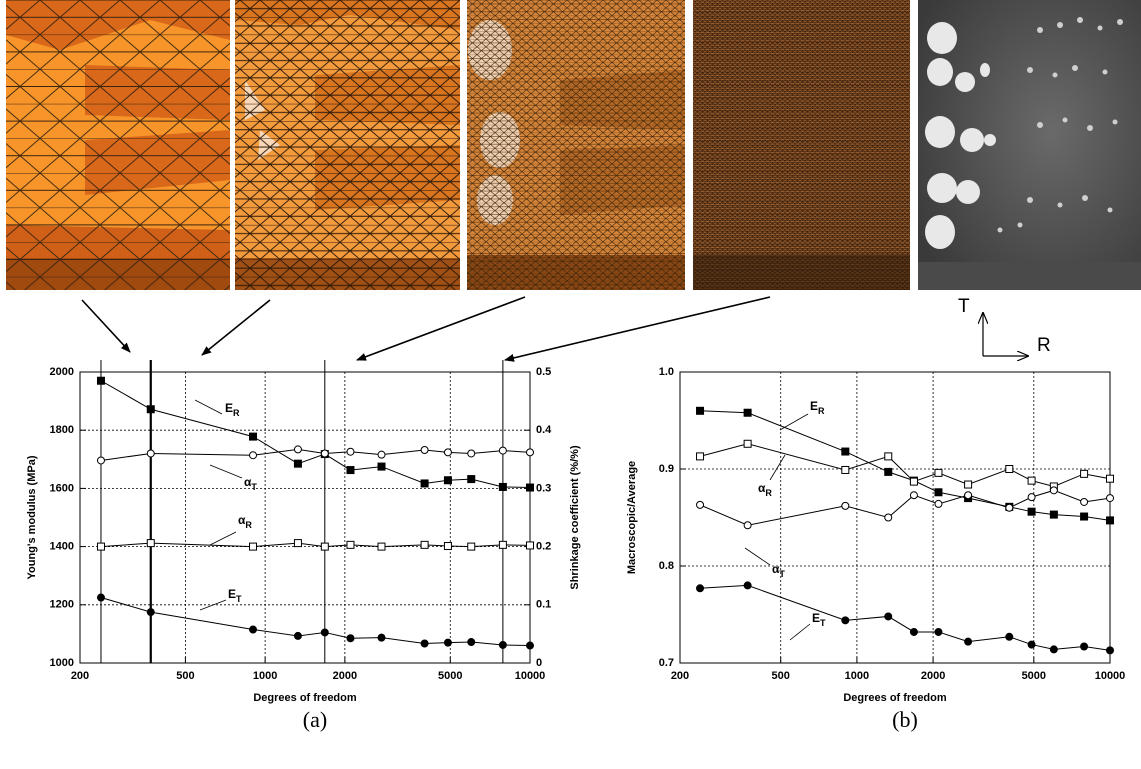  I want to click on series-label: ER, so click(817, 407).